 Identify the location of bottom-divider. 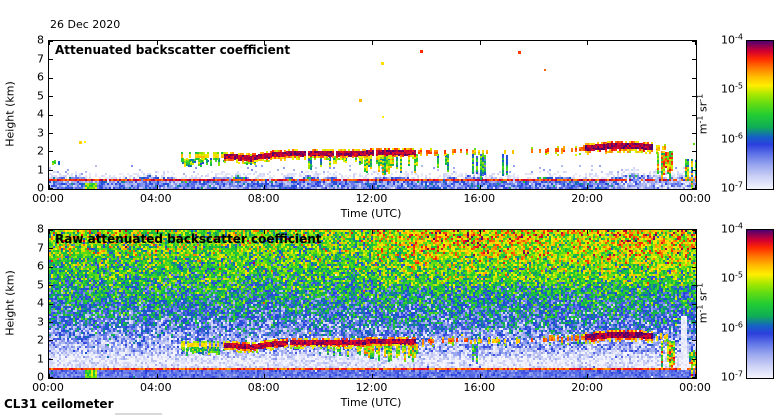
(138, 414).